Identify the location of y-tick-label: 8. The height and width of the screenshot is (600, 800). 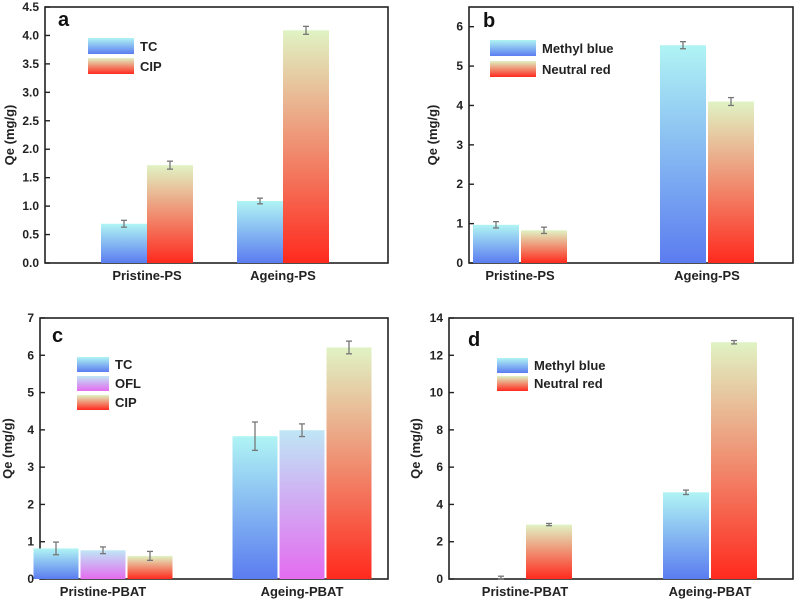
(439, 430).